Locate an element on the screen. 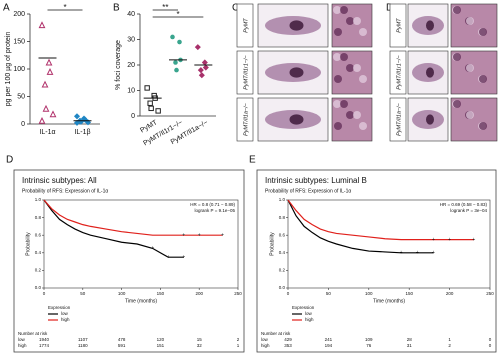  legend-label: low is located at coordinates (65, 313).